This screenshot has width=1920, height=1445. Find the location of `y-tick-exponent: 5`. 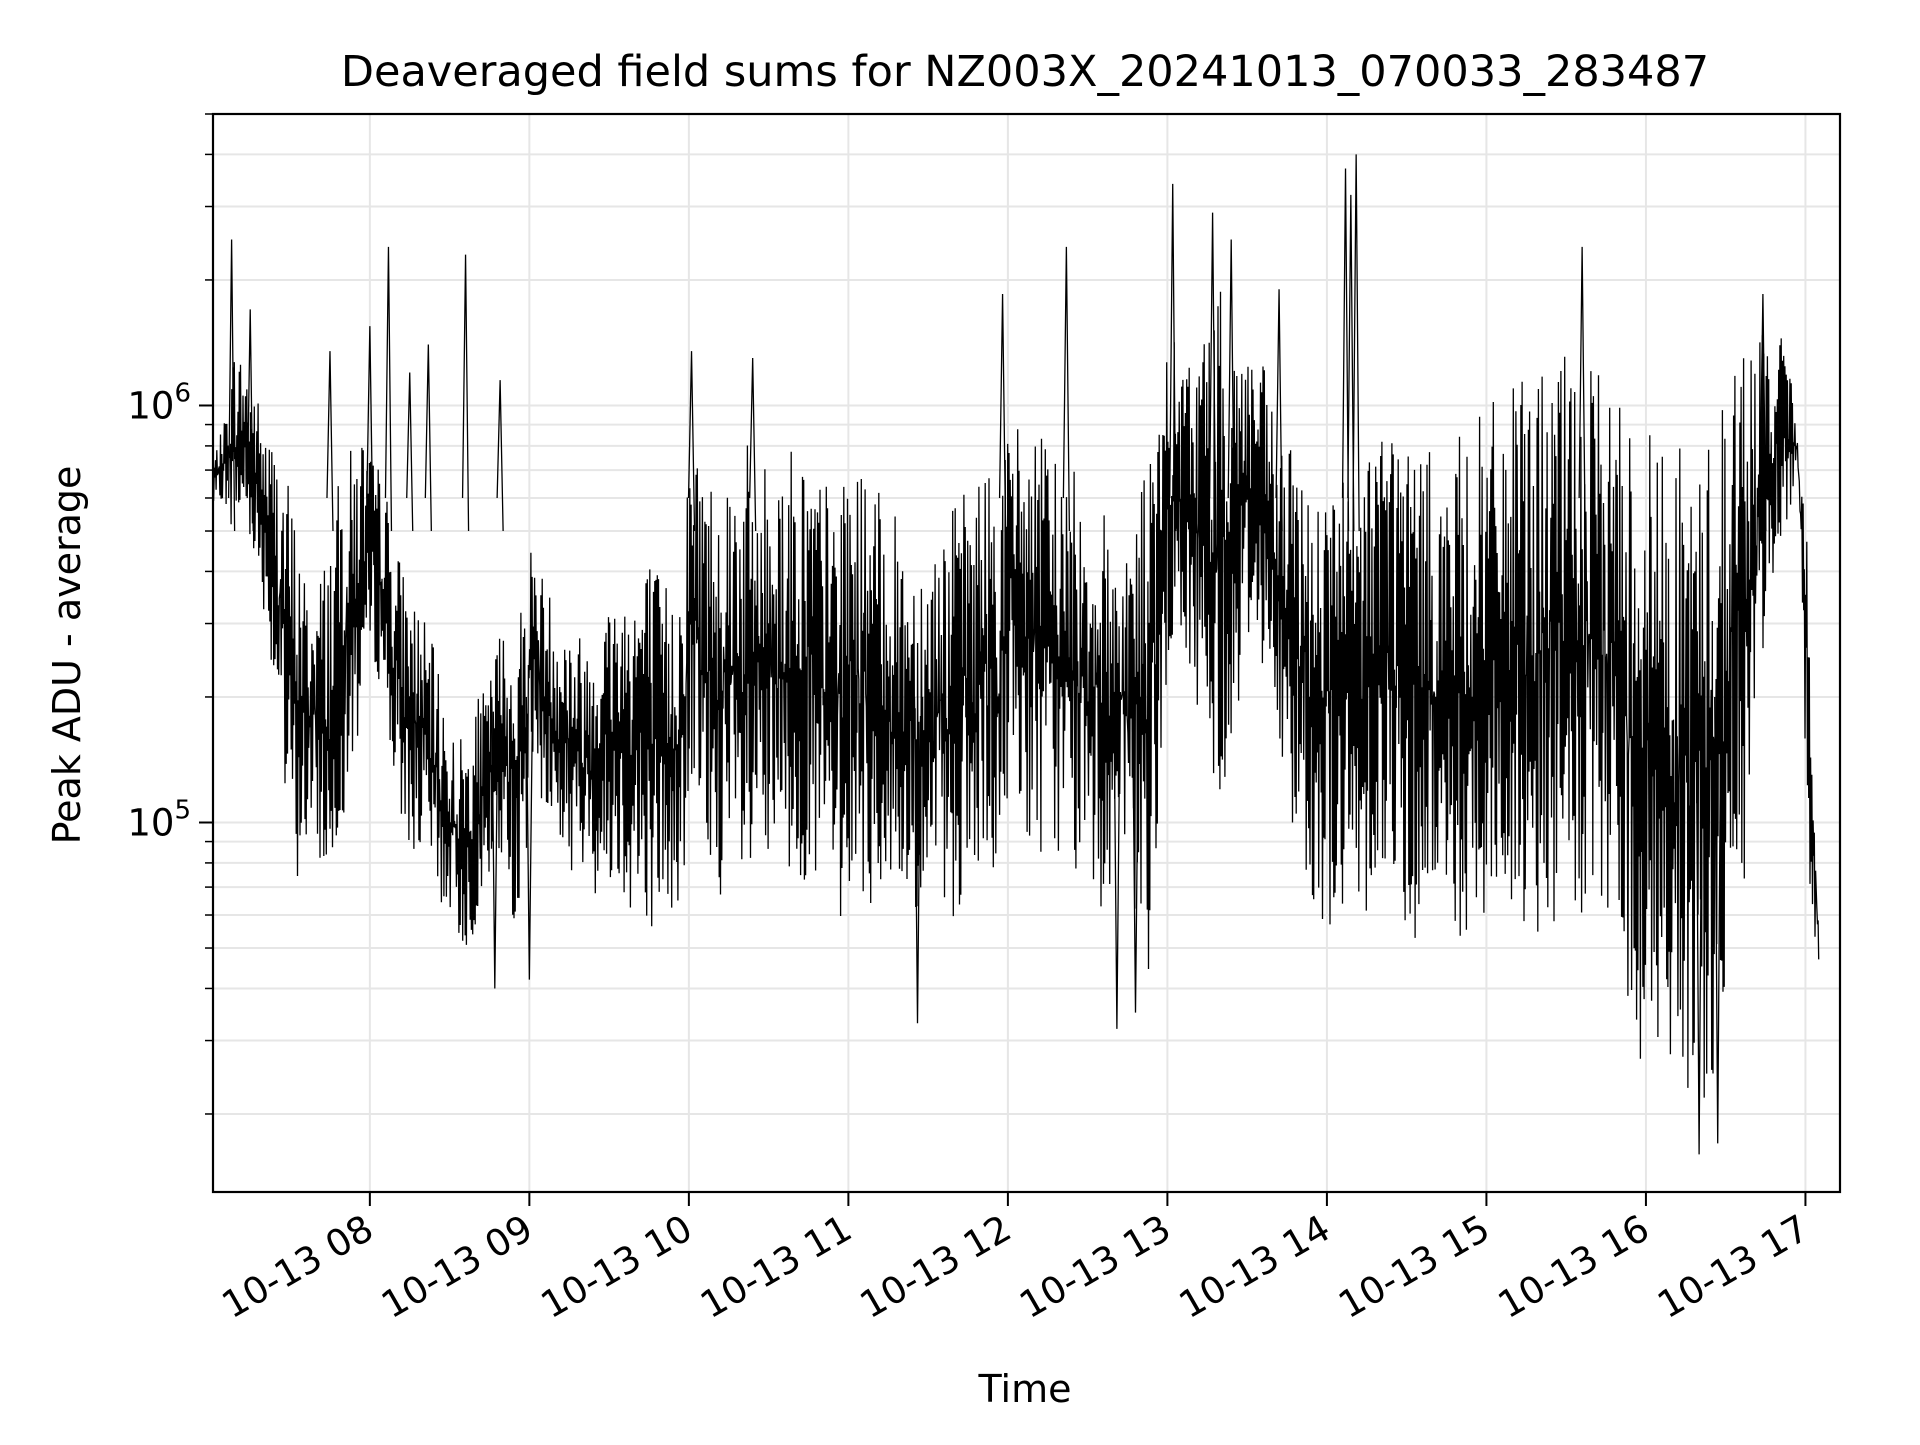

y-tick-exponent: 5 is located at coordinates (182, 810).